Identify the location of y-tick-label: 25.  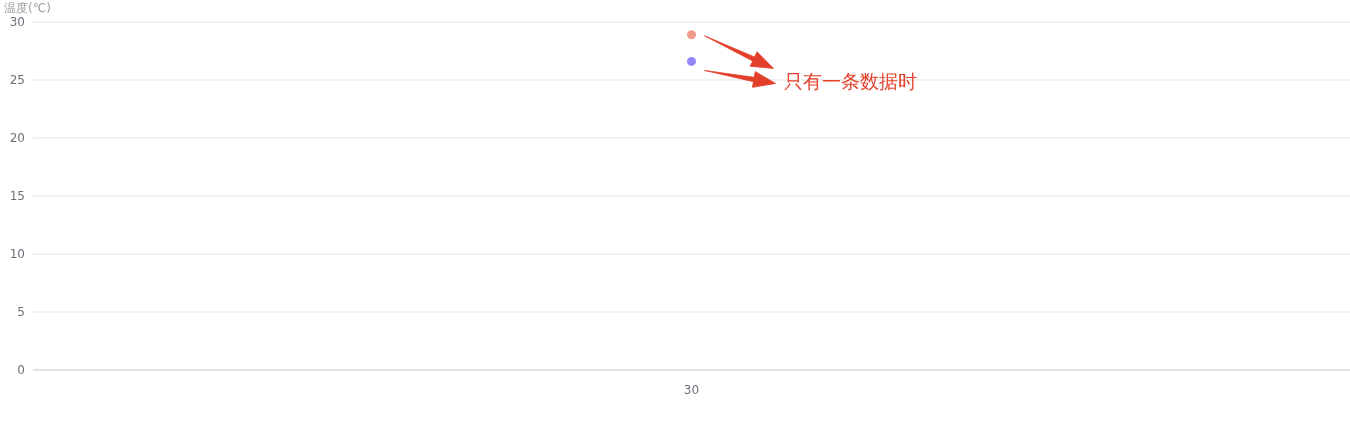
(17, 80).